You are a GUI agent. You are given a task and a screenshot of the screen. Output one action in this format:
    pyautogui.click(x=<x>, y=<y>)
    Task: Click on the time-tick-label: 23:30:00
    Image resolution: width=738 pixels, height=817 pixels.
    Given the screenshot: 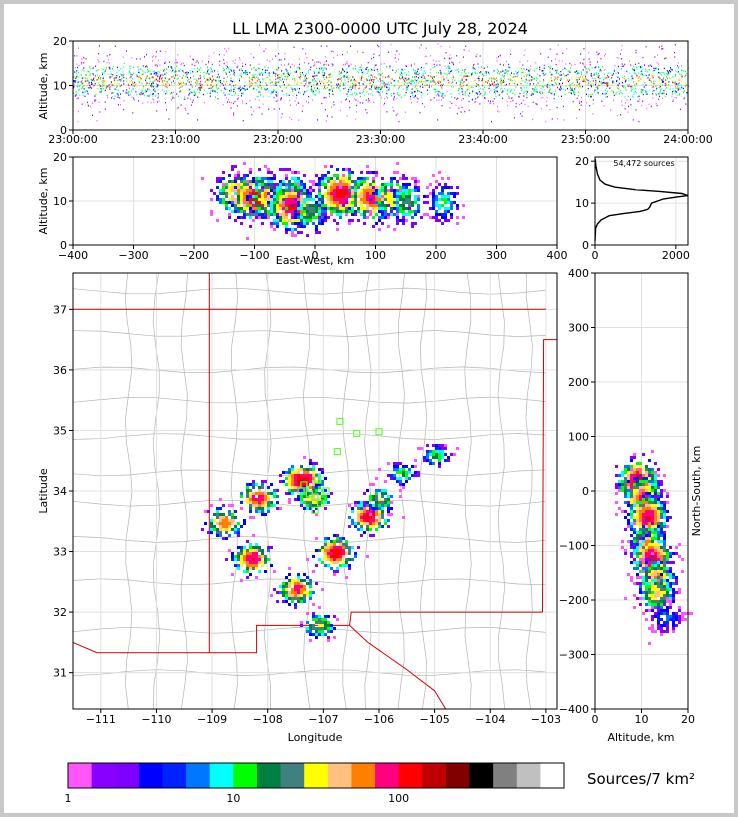 What is the action you would take?
    pyautogui.click(x=380, y=139)
    